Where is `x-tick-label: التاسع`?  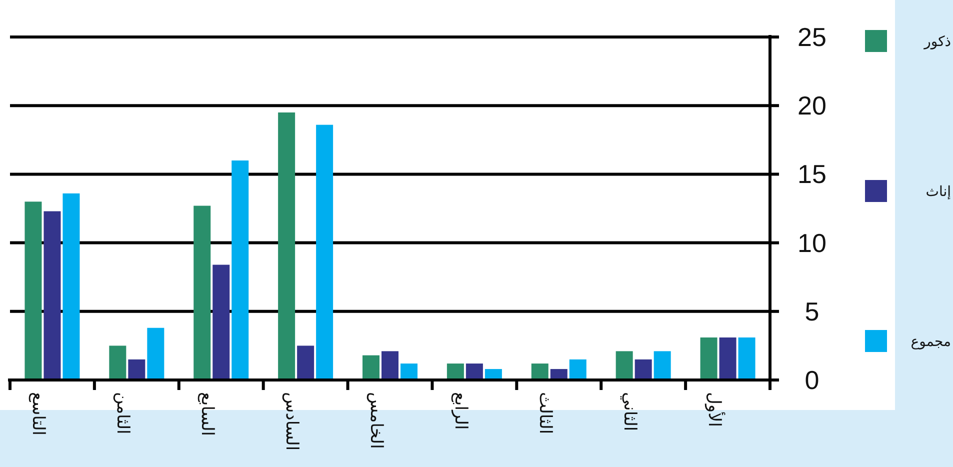
x-tick-label: التاسع is located at coordinates (38, 414).